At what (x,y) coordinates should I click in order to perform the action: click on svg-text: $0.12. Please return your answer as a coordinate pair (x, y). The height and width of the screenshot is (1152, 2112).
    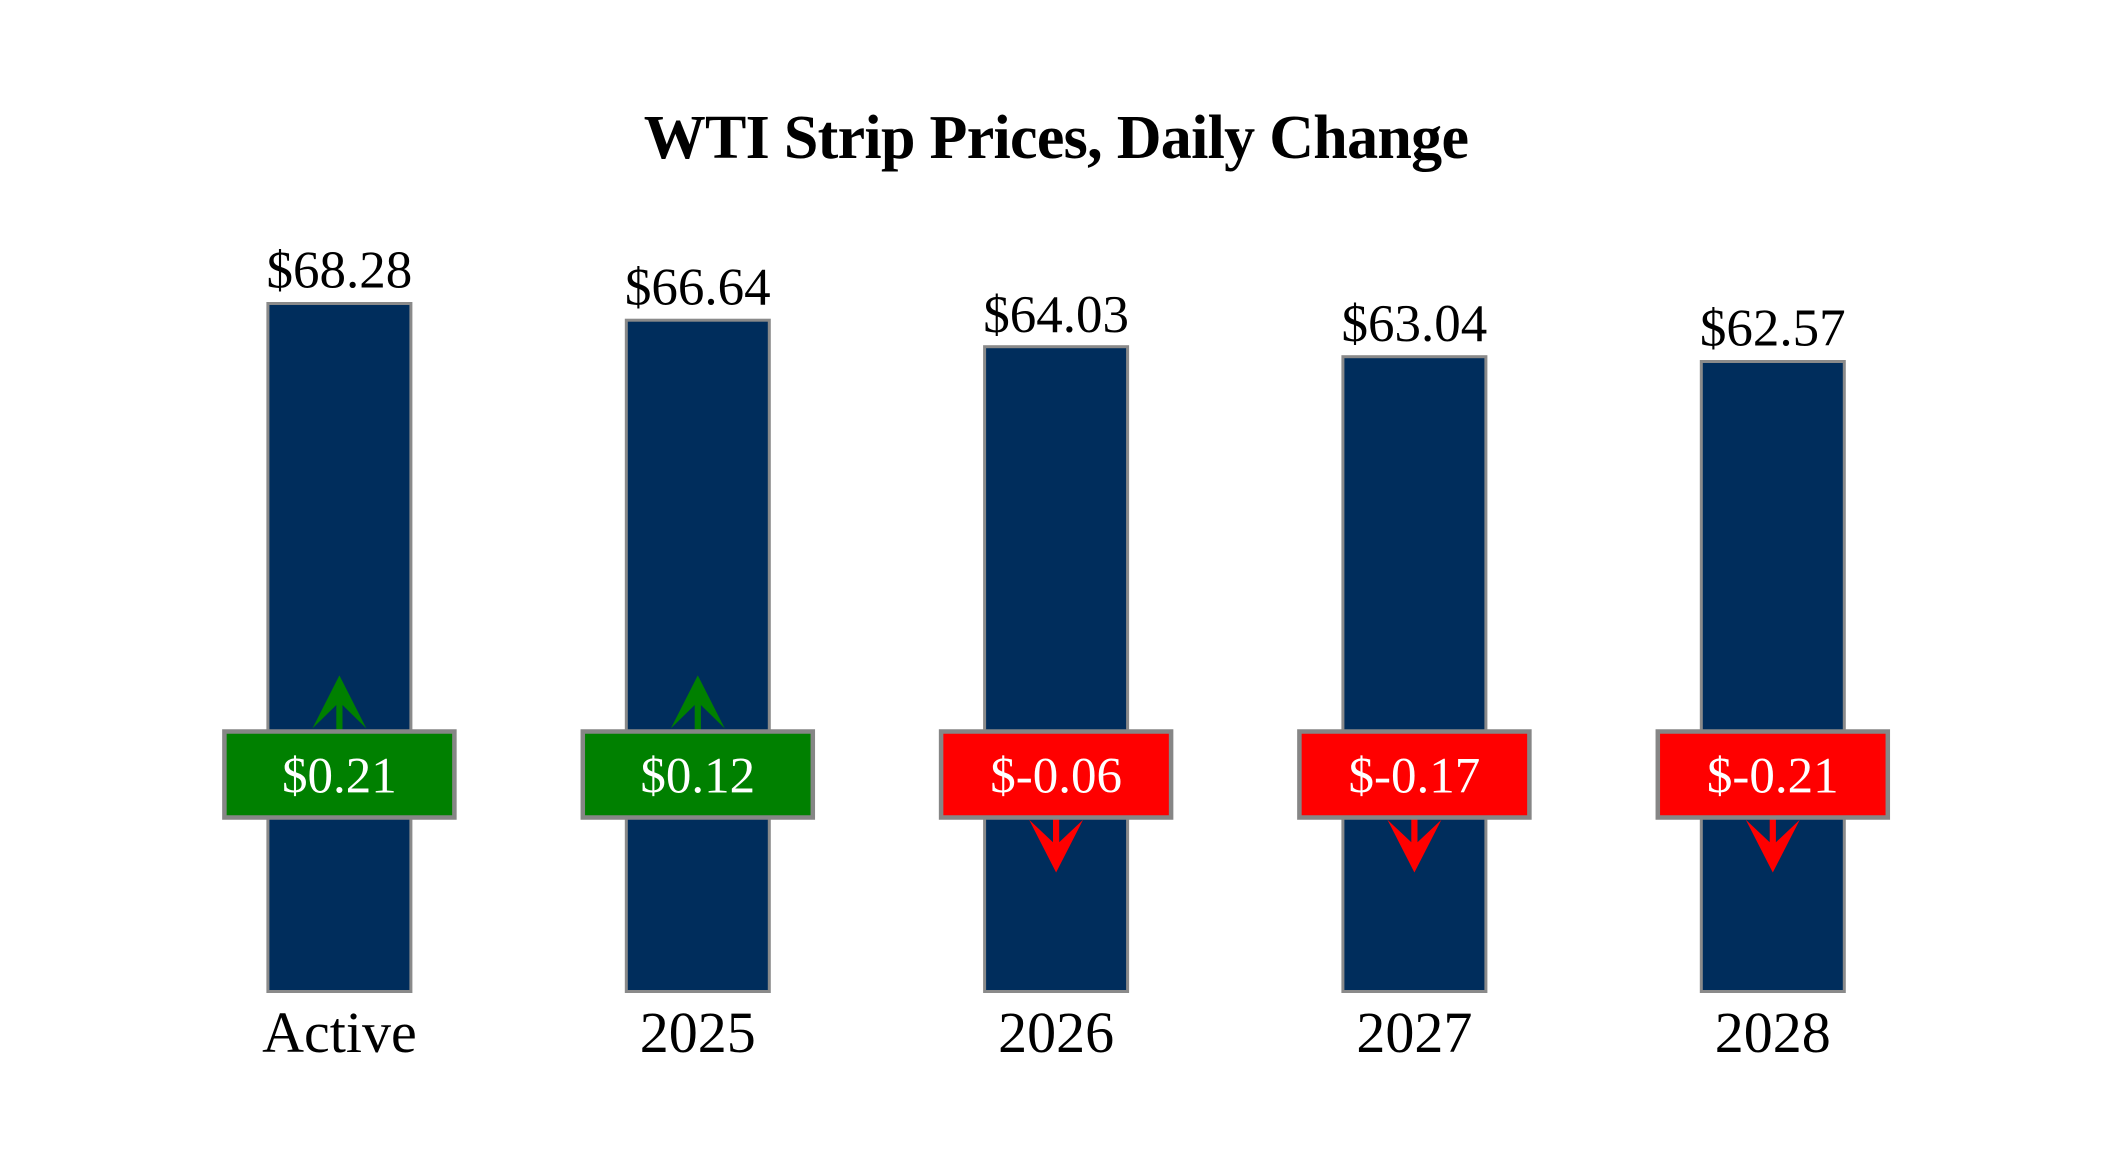
    Looking at the image, I should click on (697, 776).